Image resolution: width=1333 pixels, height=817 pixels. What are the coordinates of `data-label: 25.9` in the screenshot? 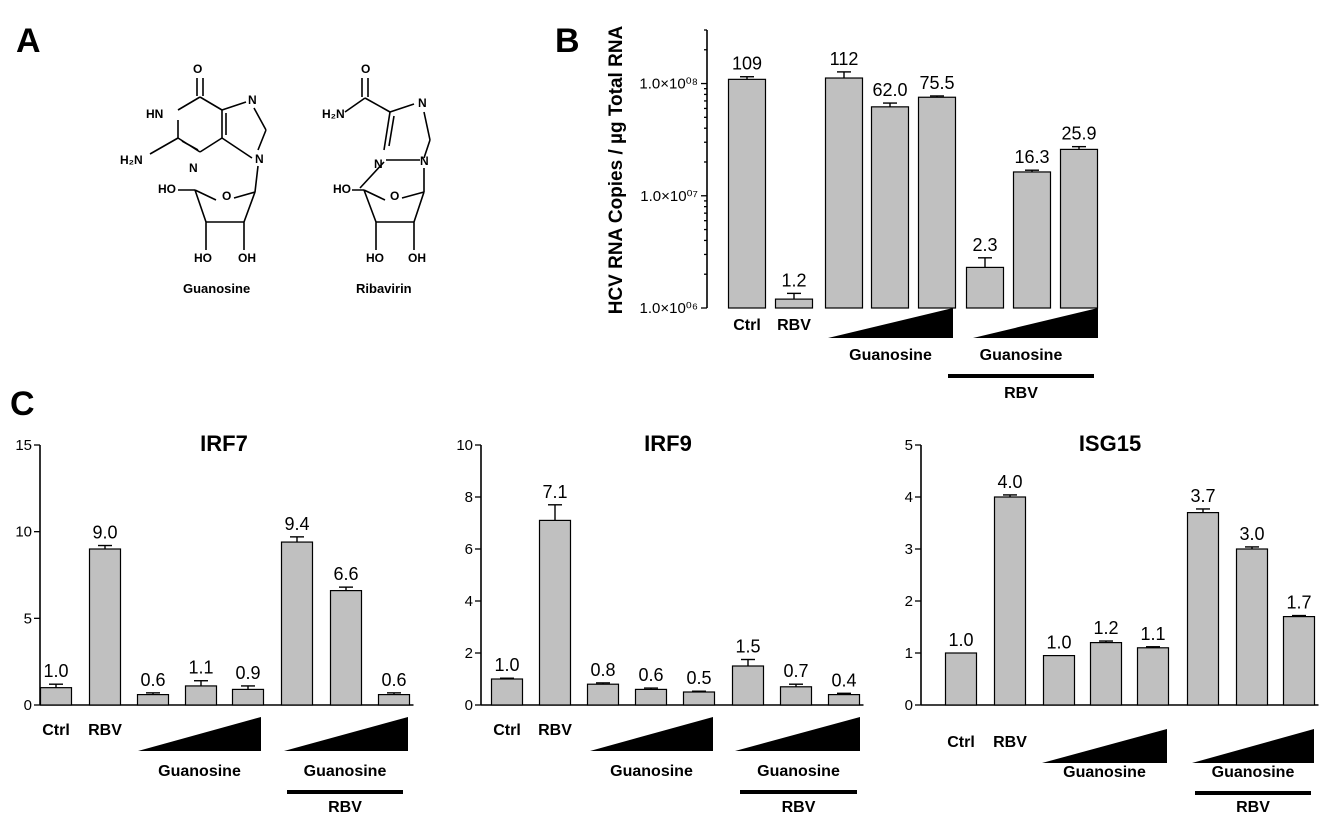 It's located at (1078, 134).